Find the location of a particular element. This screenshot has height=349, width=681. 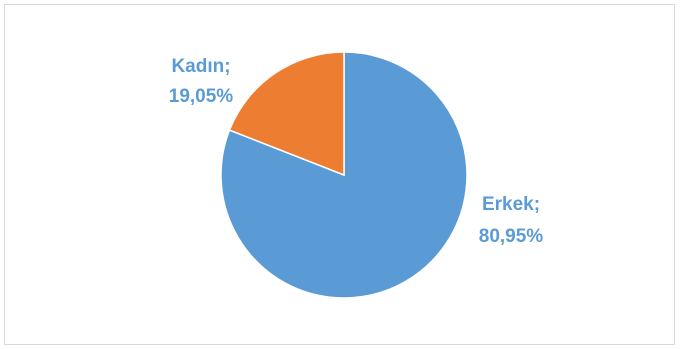

slice-label-kadin-value: 19,05% is located at coordinates (201, 96).